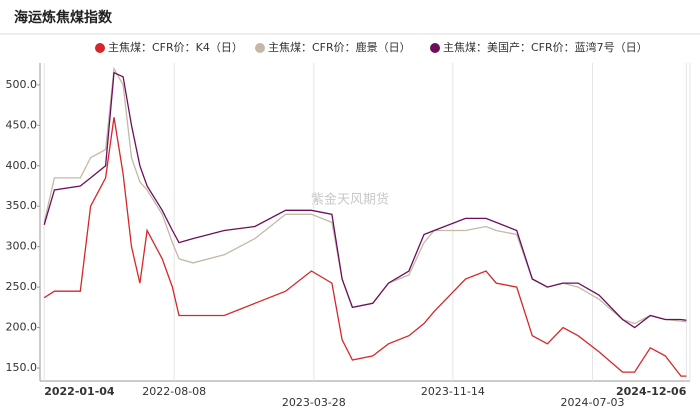 This screenshot has height=409, width=700. What do you see at coordinates (22, 84) in the screenshot?
I see `y-tick-label: 500.0` at bounding box center [22, 84].